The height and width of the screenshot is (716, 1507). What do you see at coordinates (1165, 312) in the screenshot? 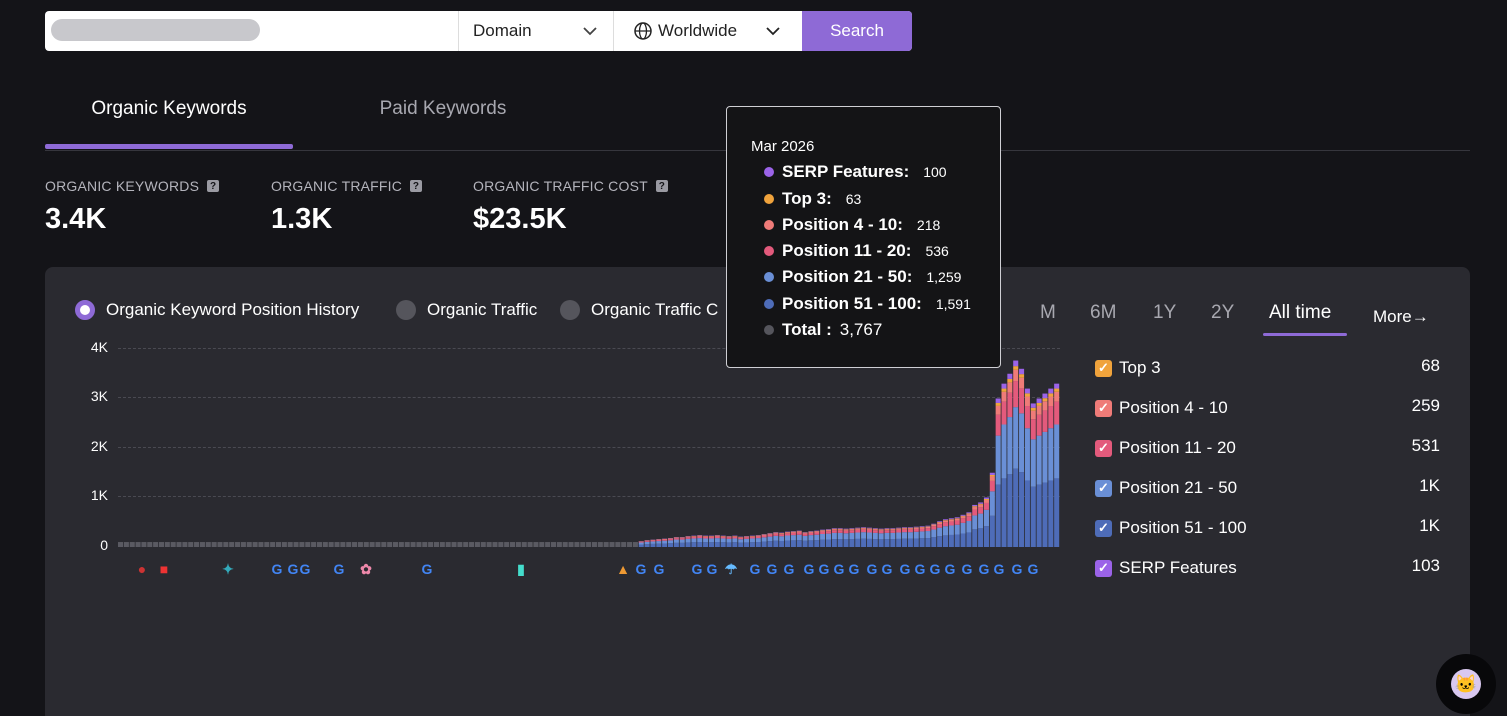
I see `range-1y: 1Y` at bounding box center [1165, 312].